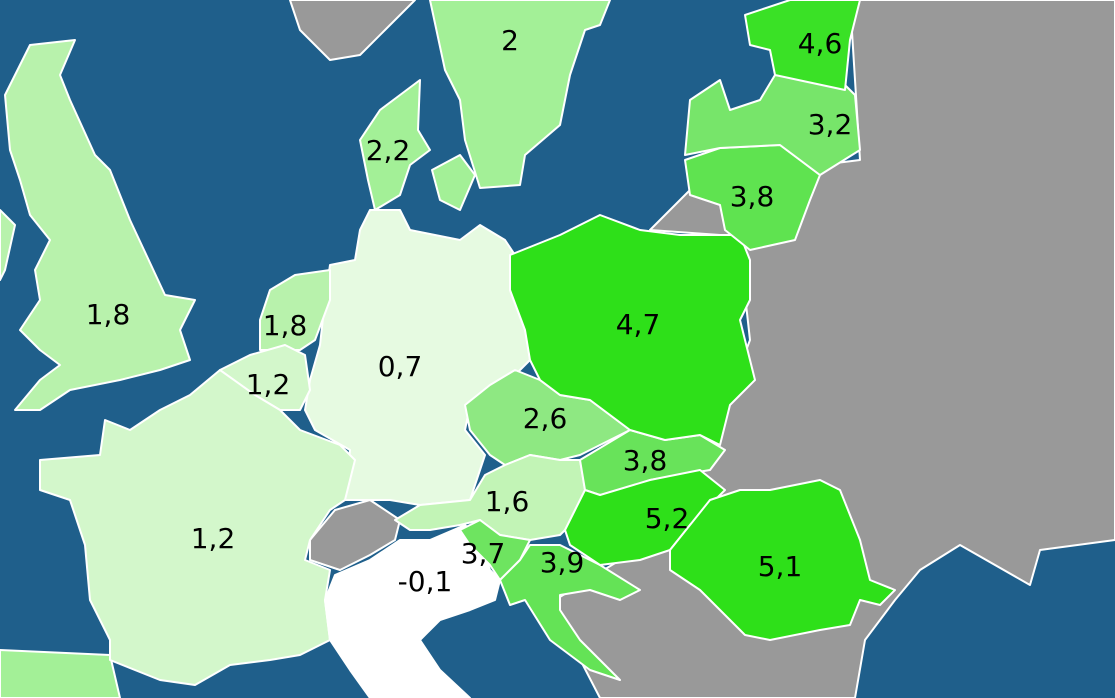  Describe the element at coordinates (562, 562) in the screenshot. I see `region-label: 3,9` at that location.